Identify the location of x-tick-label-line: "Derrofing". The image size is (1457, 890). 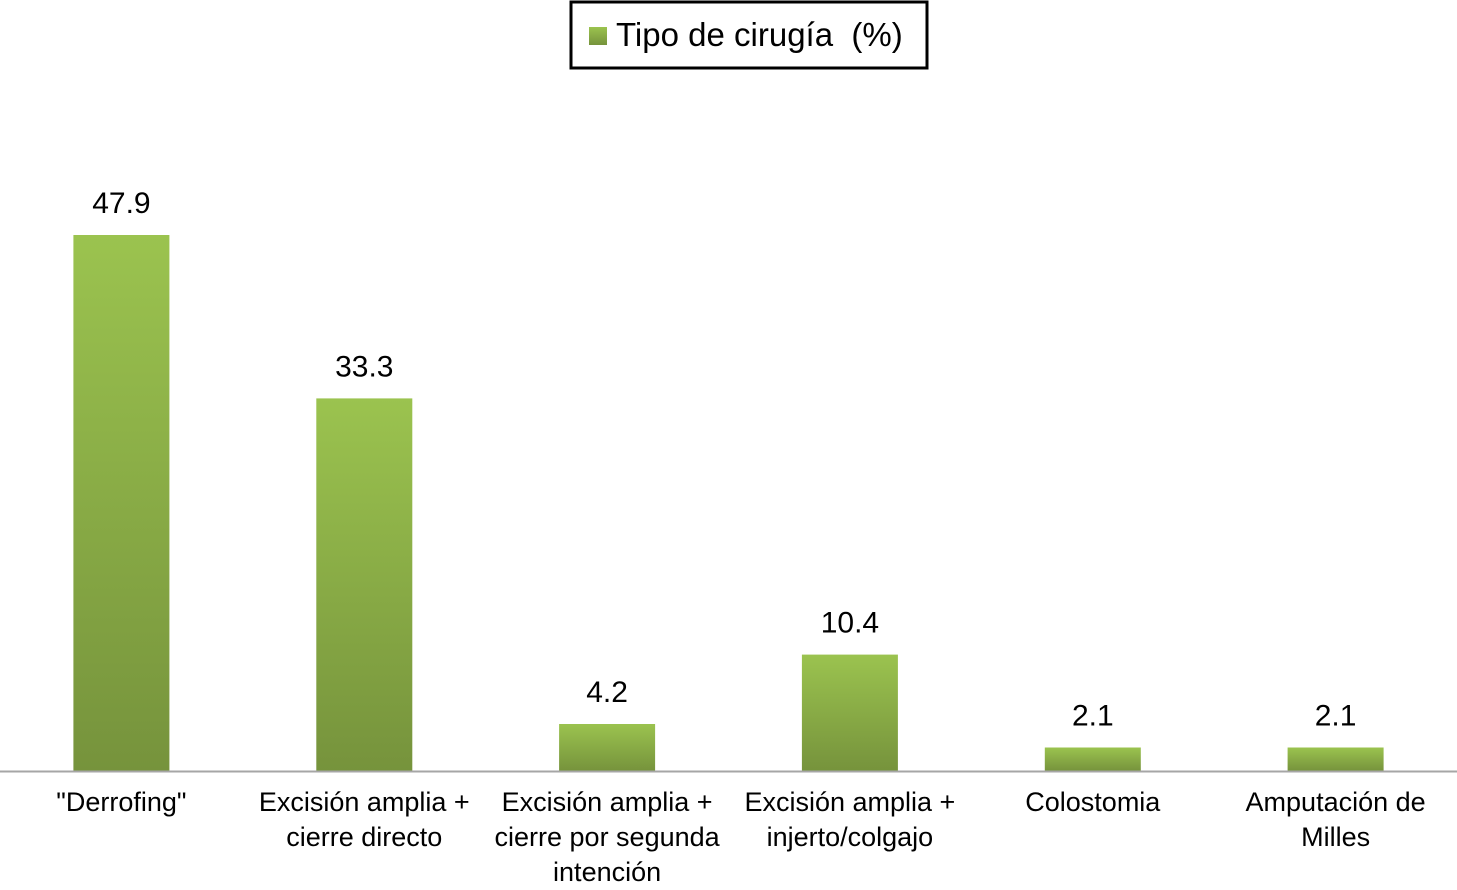
(121, 802).